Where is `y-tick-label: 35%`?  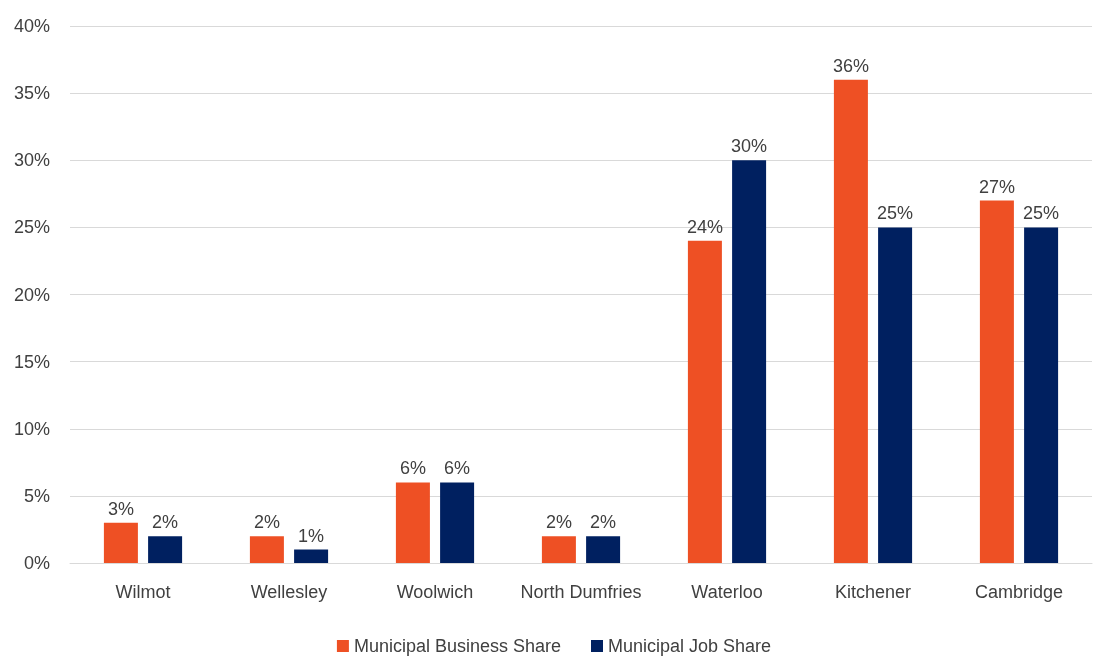
y-tick-label: 35% is located at coordinates (31, 93).